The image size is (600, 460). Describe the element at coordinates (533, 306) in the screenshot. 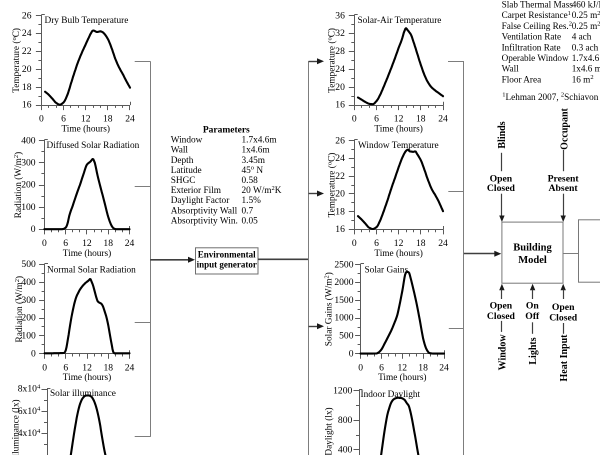

I see `svg-text: On` at that location.